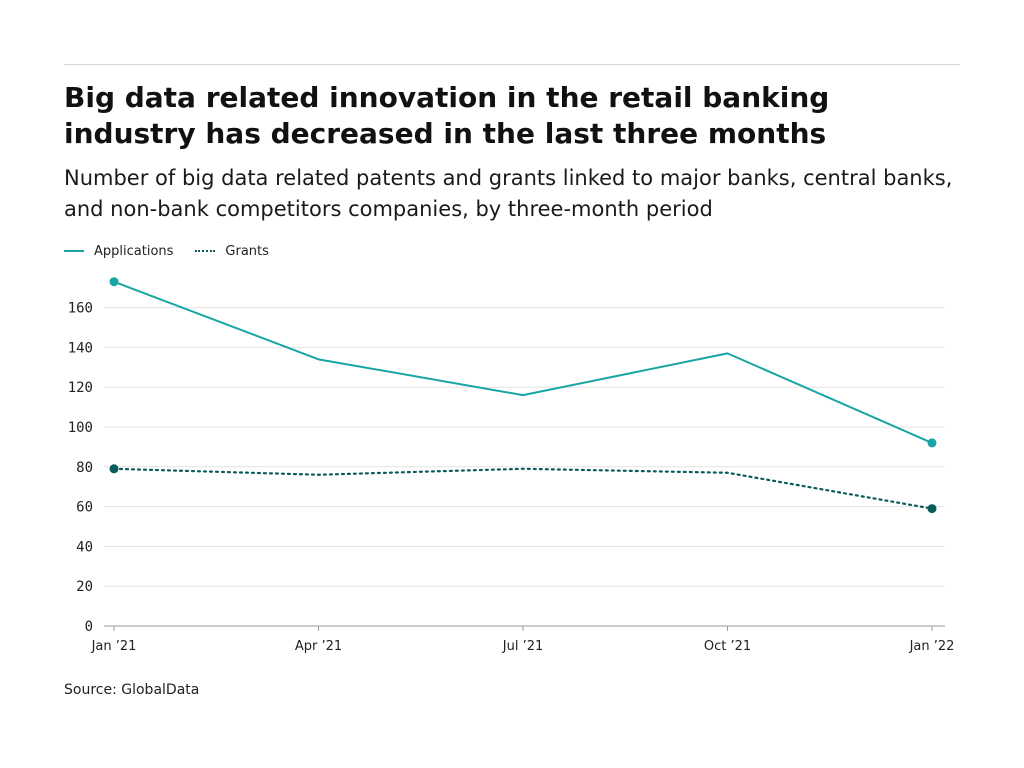 This screenshot has width=1024, height=768. Describe the element at coordinates (247, 251) in the screenshot. I see `legend-label-grants: Grants` at that location.